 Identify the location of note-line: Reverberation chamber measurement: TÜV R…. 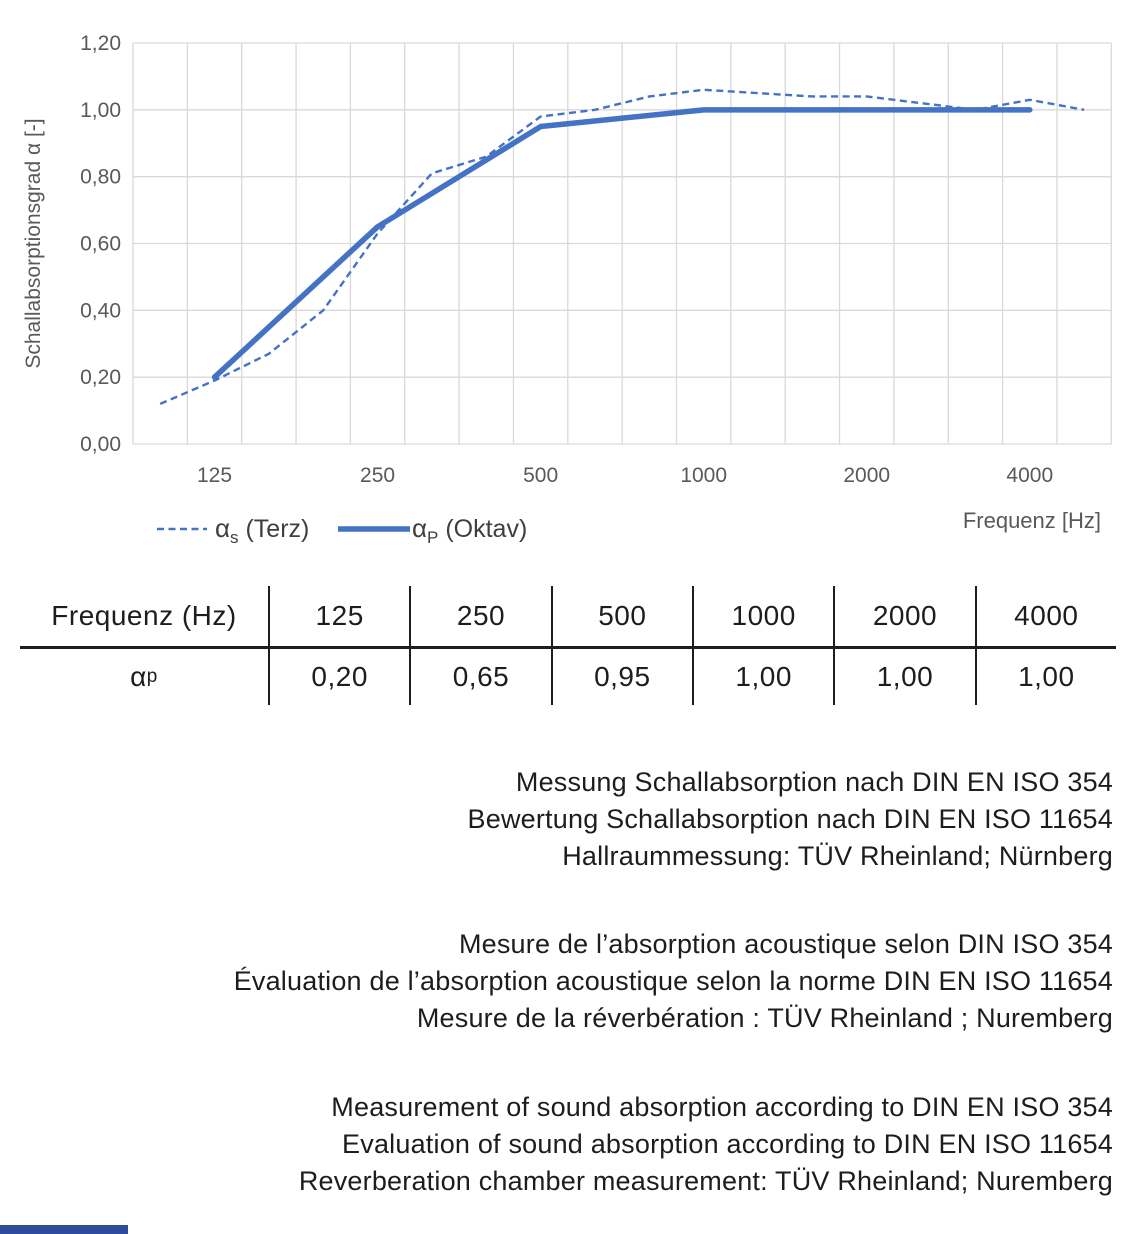
(705, 1181).